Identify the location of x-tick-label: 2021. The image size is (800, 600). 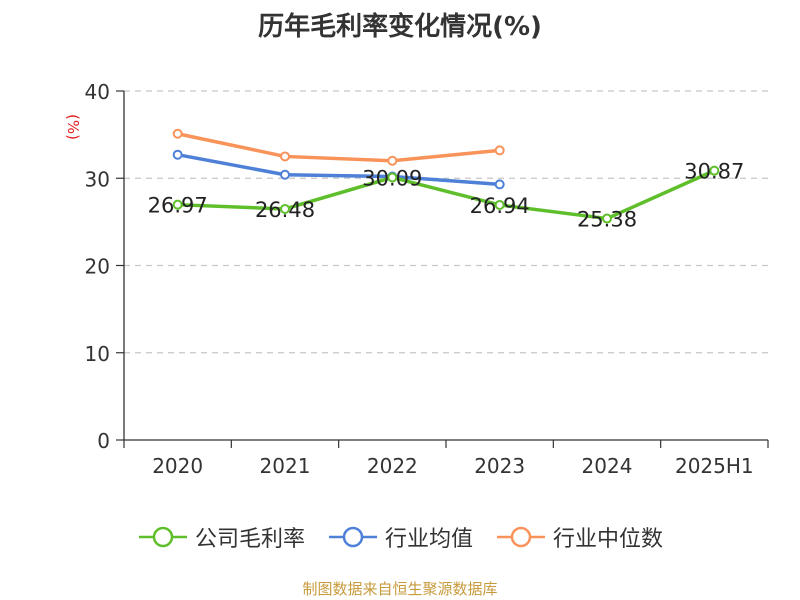
(285, 466).